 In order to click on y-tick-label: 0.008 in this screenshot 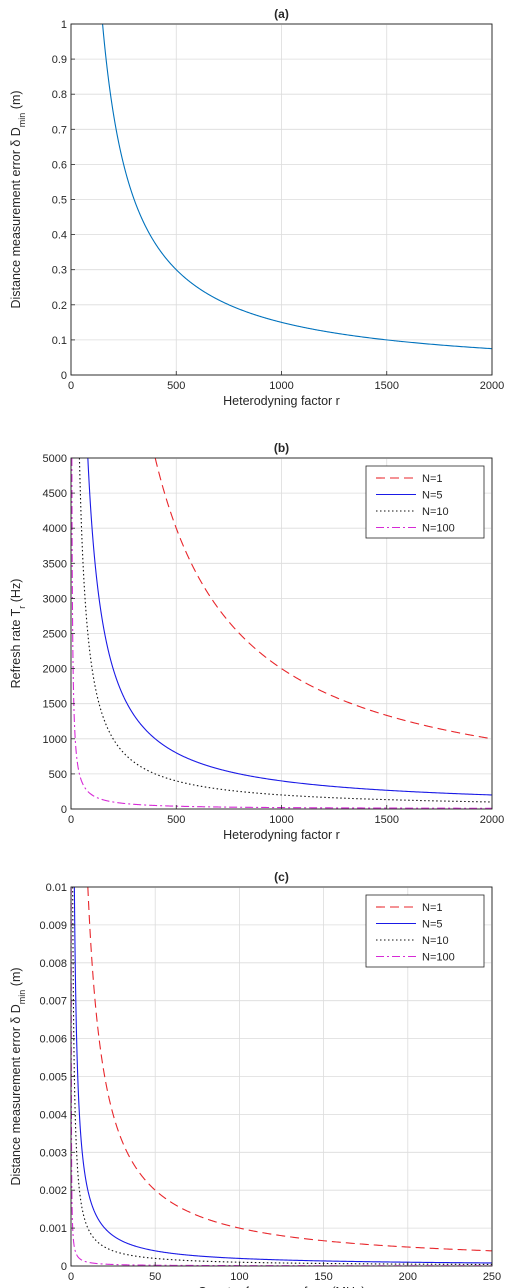, I will do `click(53, 964)`.